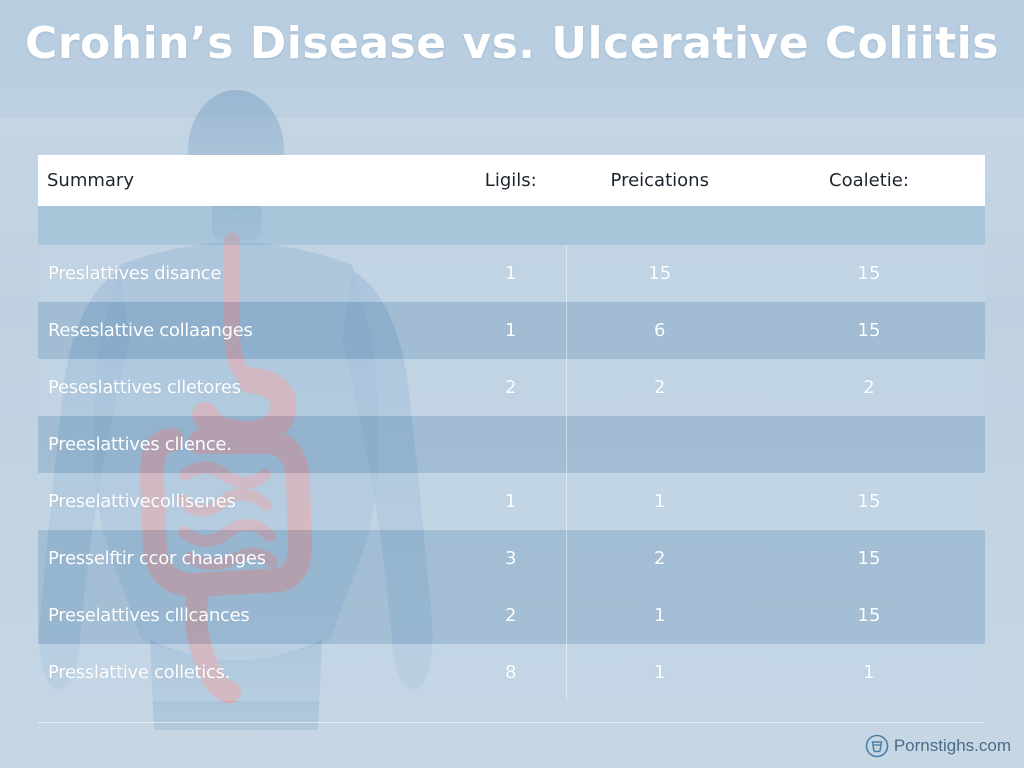 The width and height of the screenshot is (1024, 768). I want to click on column-header-preications: Preications, so click(659, 180).